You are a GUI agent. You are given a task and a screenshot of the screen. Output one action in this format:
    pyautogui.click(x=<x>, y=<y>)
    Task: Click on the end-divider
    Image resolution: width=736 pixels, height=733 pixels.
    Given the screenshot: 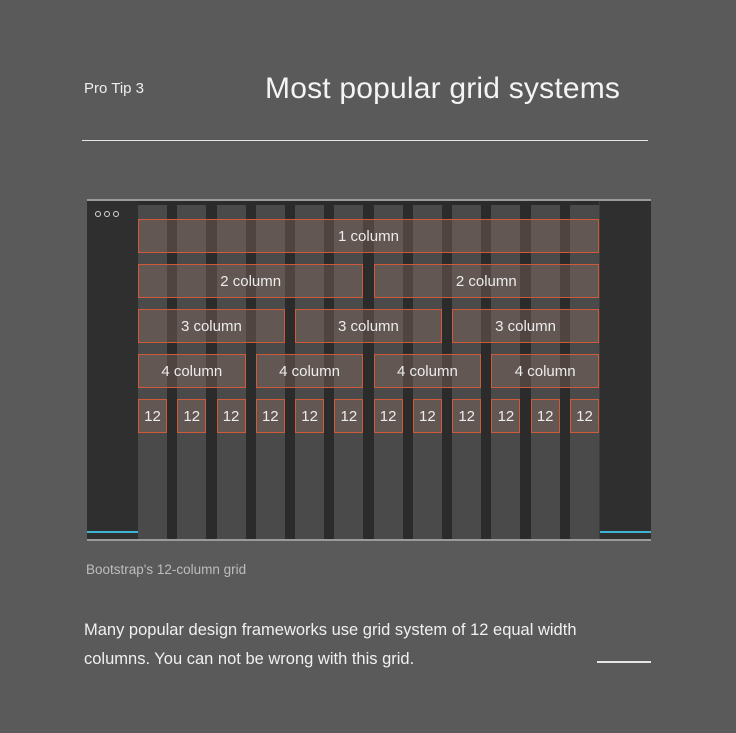 What is the action you would take?
    pyautogui.click(x=624, y=662)
    